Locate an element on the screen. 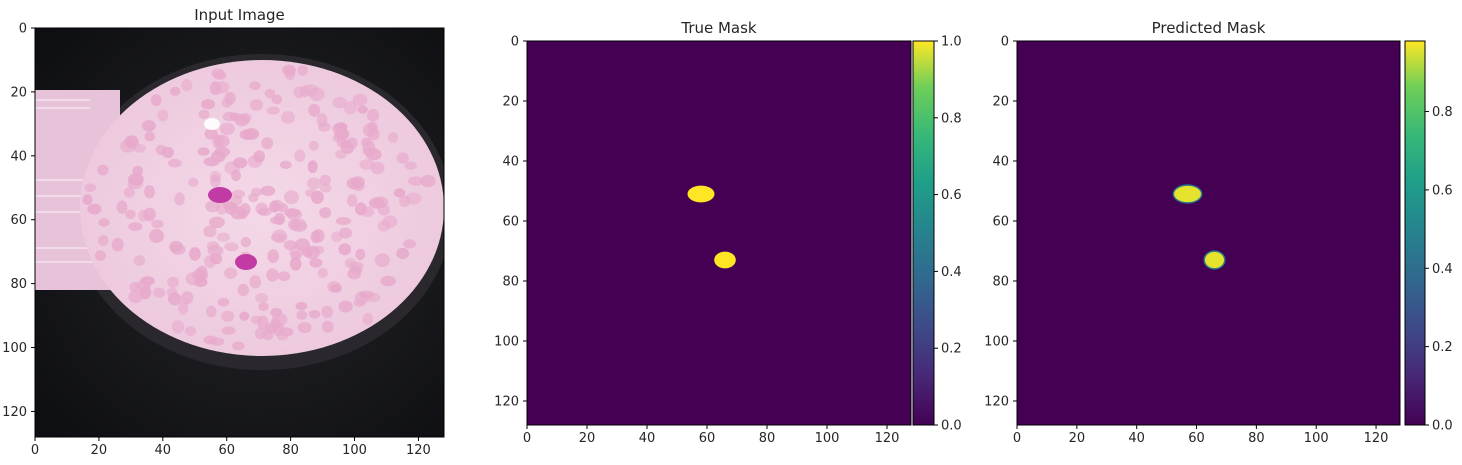  x-tick-label: 0 is located at coordinates (527, 438).